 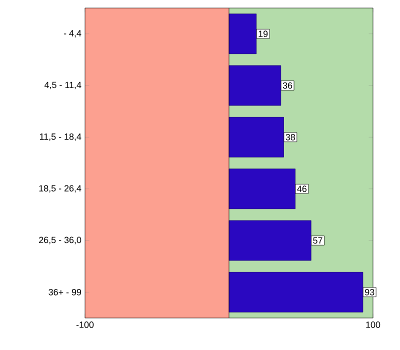 I want to click on y-tick-label: 18,5 - 26,4, so click(x=60, y=189).